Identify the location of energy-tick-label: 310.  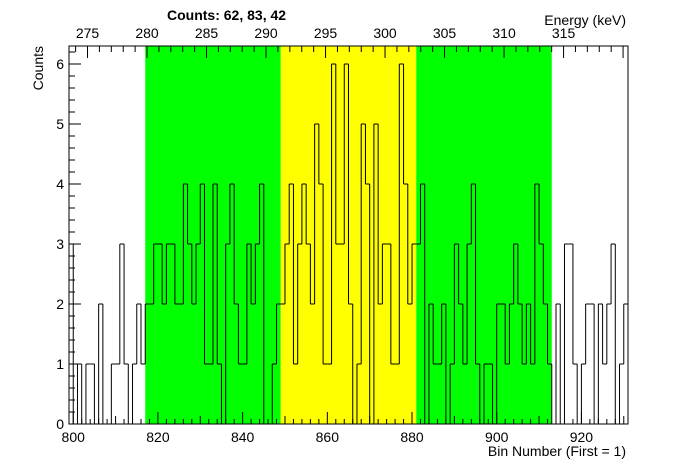
(504, 33).